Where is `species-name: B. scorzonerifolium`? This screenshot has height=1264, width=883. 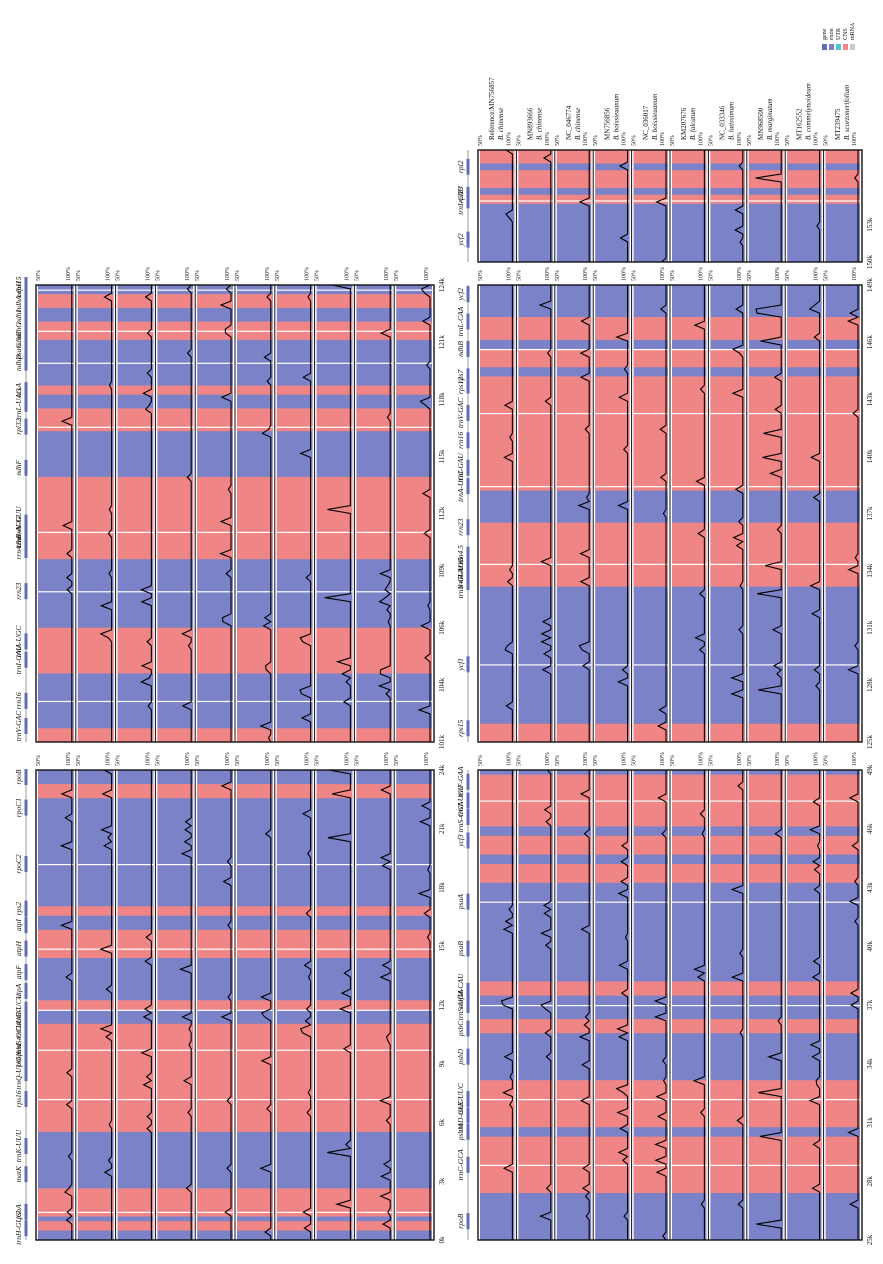 species-name: B. scorzonerifolium is located at coordinates (847, 112).